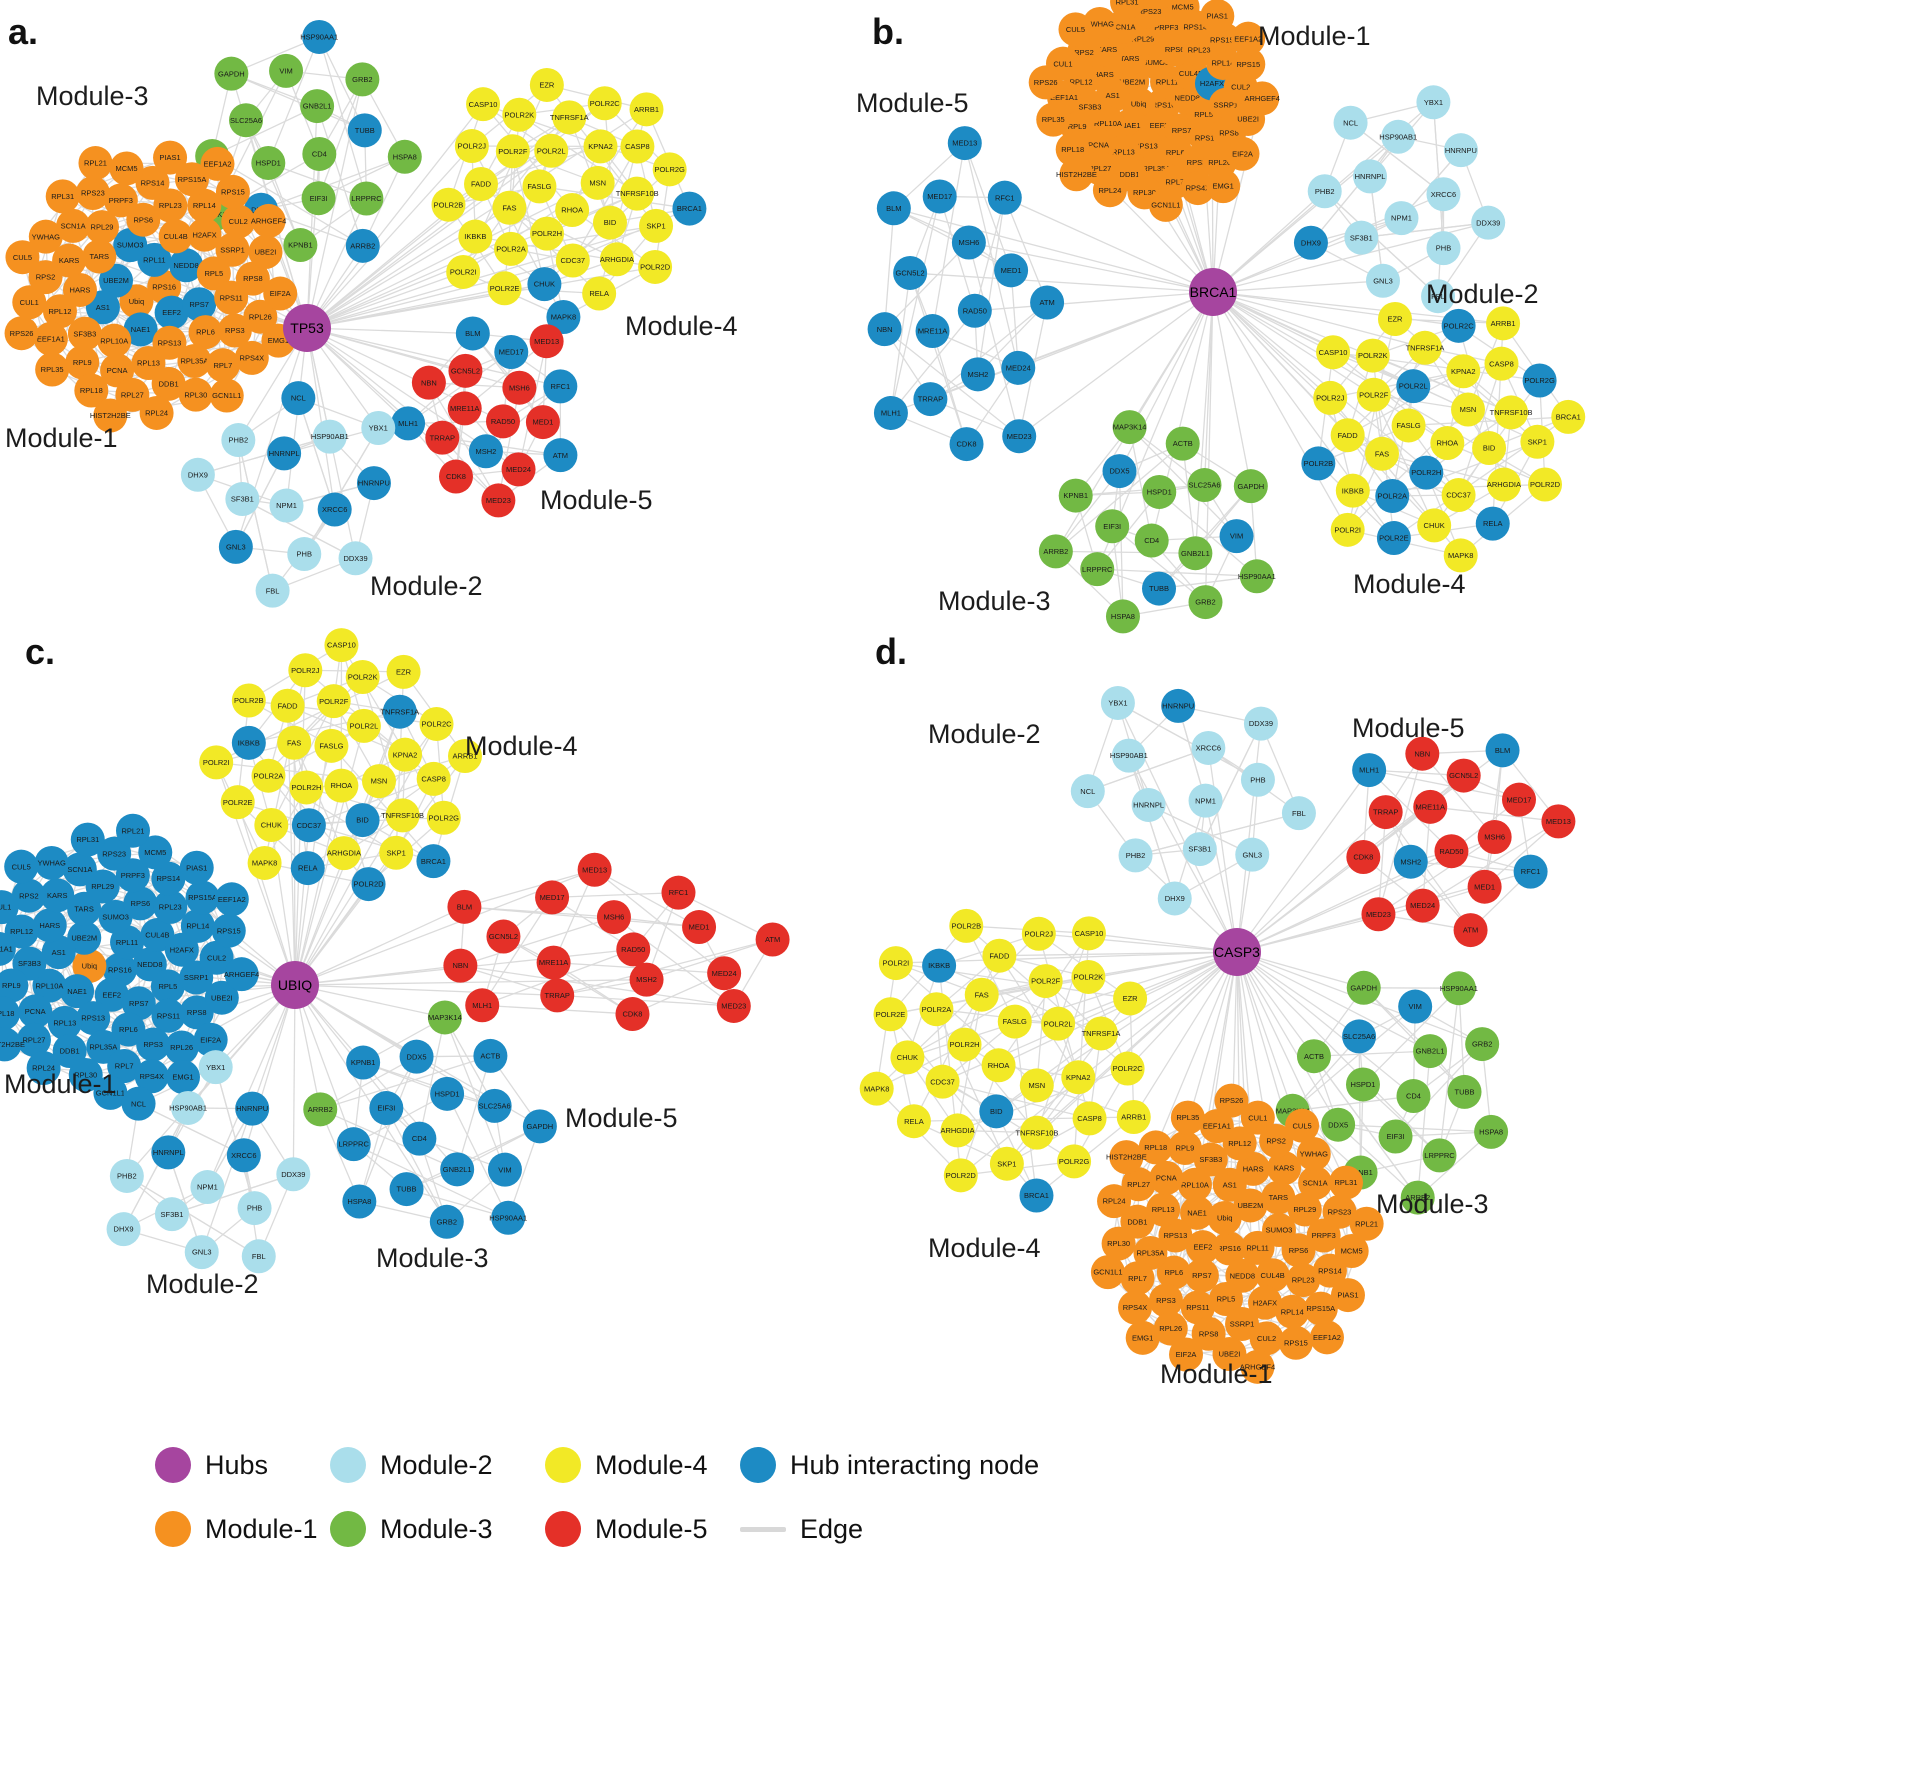 Image resolution: width=1923 pixels, height=1775 pixels. Describe the element at coordinates (1225, 1299) in the screenshot. I see `network-node: RPL5` at that location.